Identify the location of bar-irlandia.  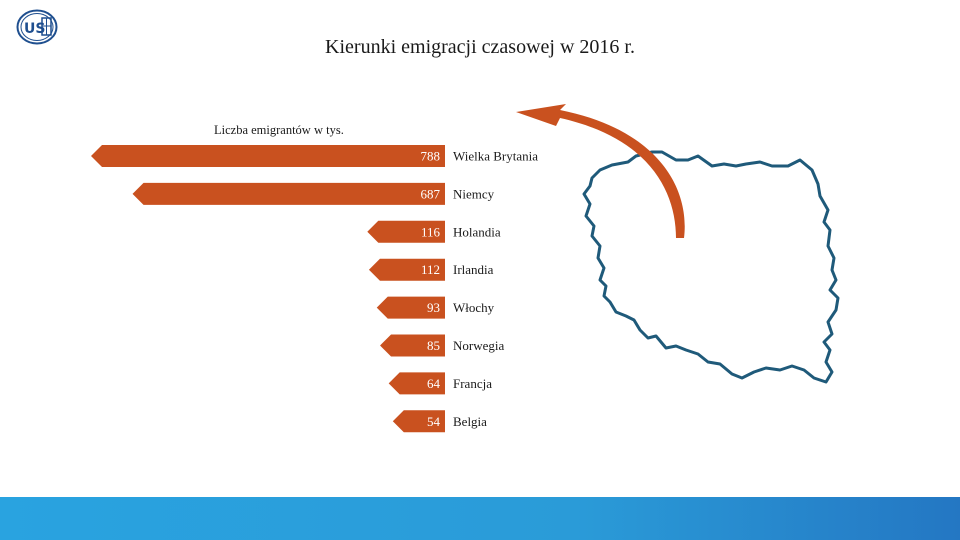
(406, 269).